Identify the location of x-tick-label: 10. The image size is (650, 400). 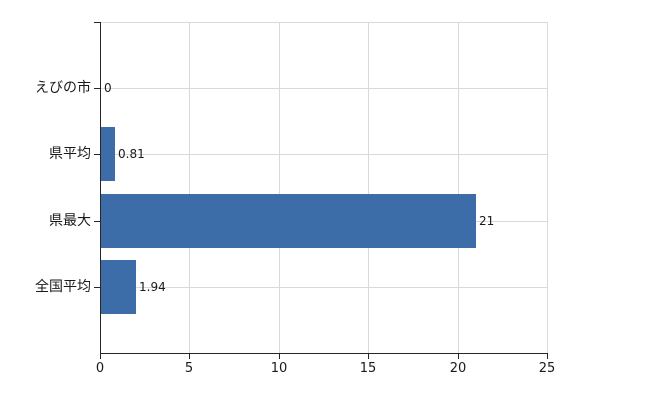
(279, 368).